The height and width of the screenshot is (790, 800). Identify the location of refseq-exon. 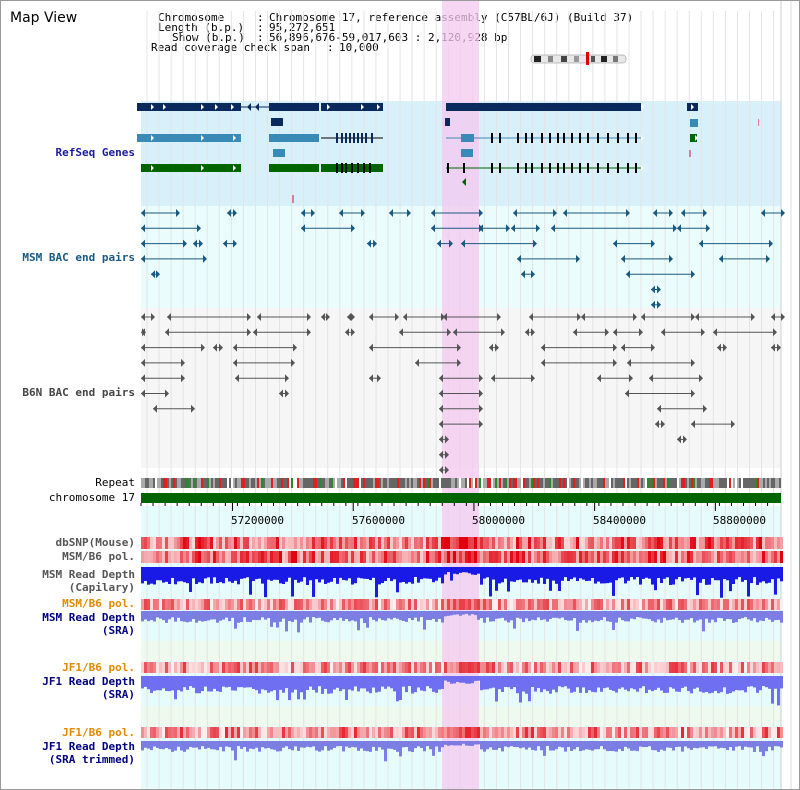
(350, 138).